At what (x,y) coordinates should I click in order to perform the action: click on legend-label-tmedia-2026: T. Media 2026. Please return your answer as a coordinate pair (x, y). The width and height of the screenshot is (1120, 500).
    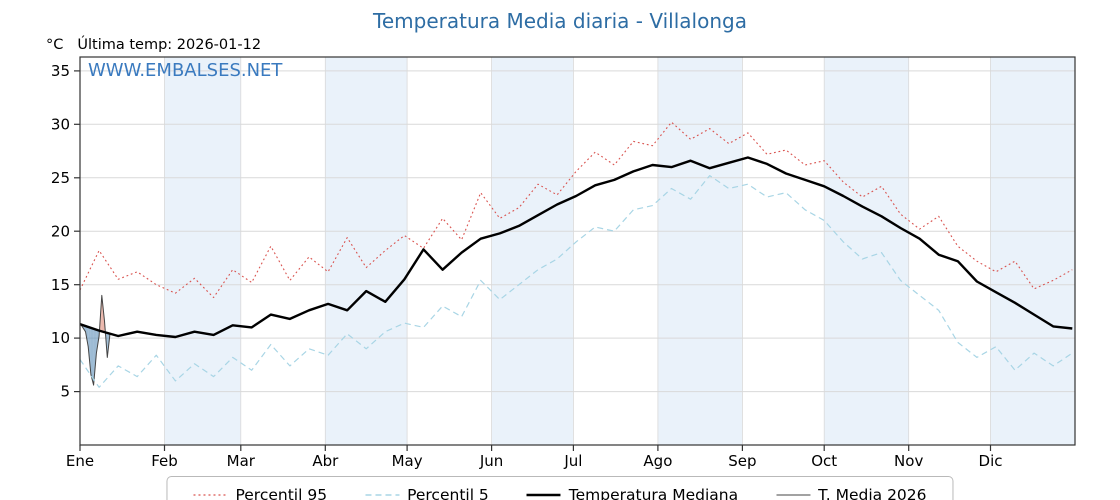
    Looking at the image, I should click on (872, 493).